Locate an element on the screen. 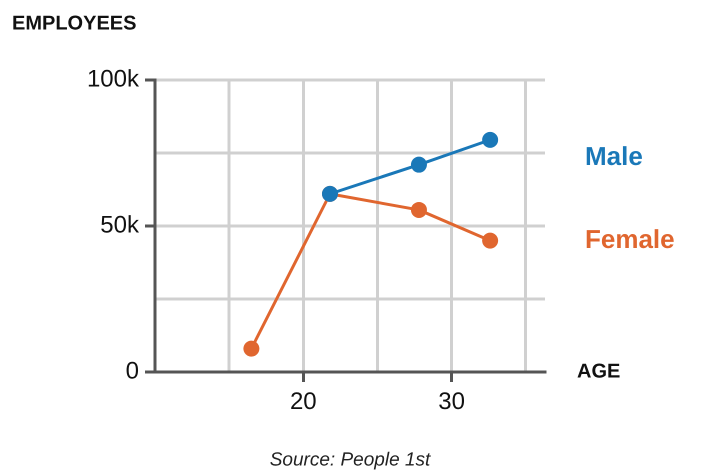 The image size is (701, 473). y-axis-title: EMPLOYEES is located at coordinates (74, 23).